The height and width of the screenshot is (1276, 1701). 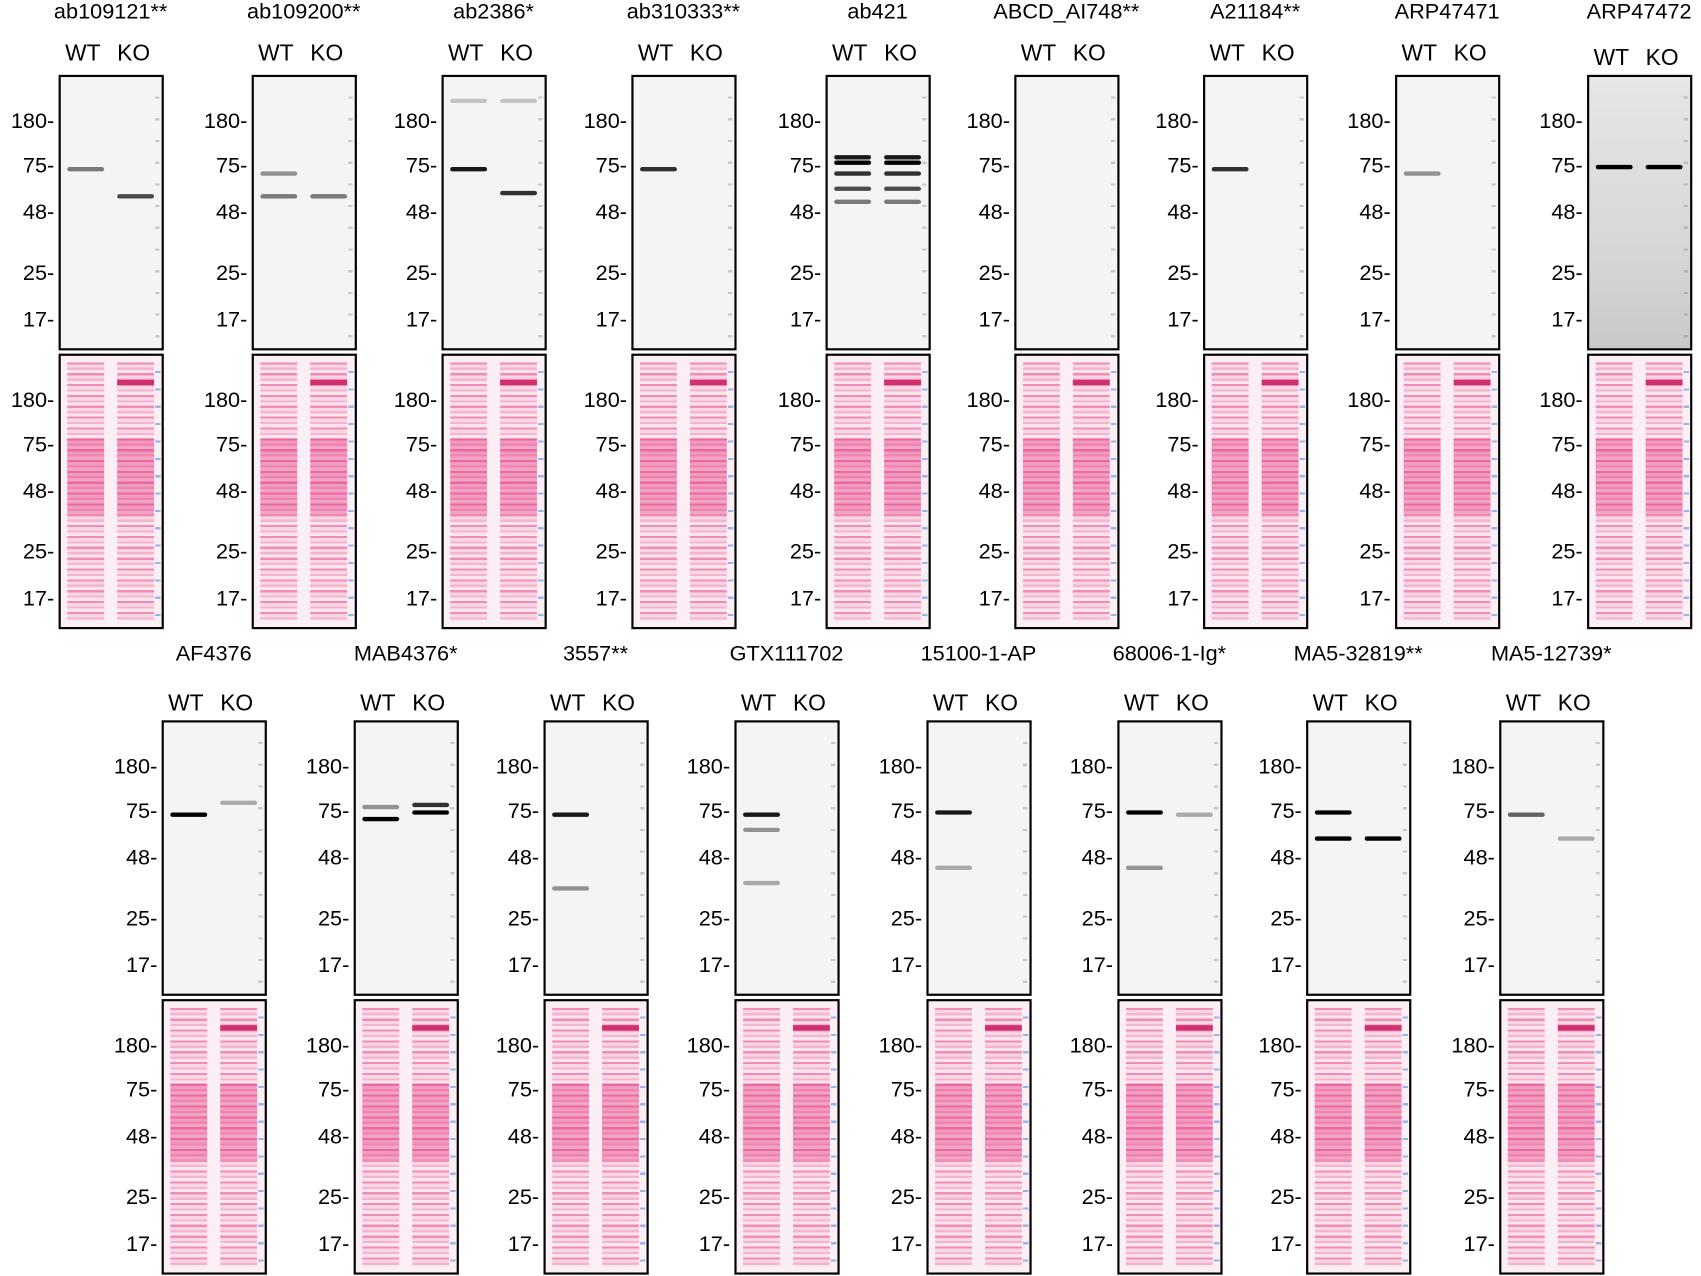 What do you see at coordinates (213, 654) in the screenshot?
I see `antibody-name: AF4376` at bounding box center [213, 654].